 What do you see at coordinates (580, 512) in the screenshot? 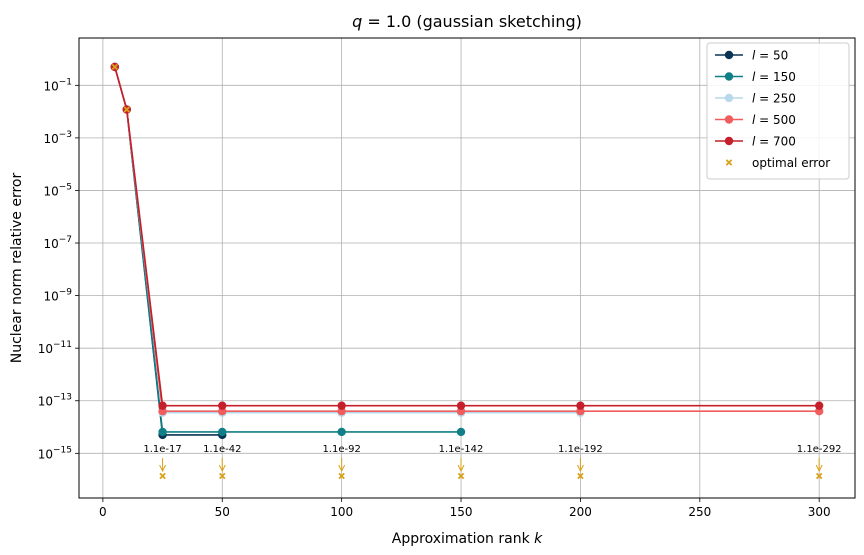
I see `x-tick-label: 200` at bounding box center [580, 512].